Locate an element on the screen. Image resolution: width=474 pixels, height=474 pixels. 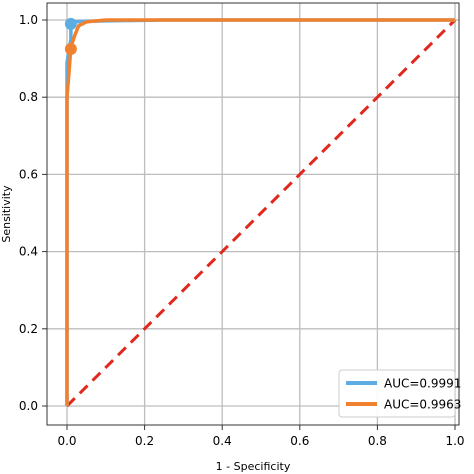
legend-label-1: AUC=0.9991 is located at coordinates (422, 384).